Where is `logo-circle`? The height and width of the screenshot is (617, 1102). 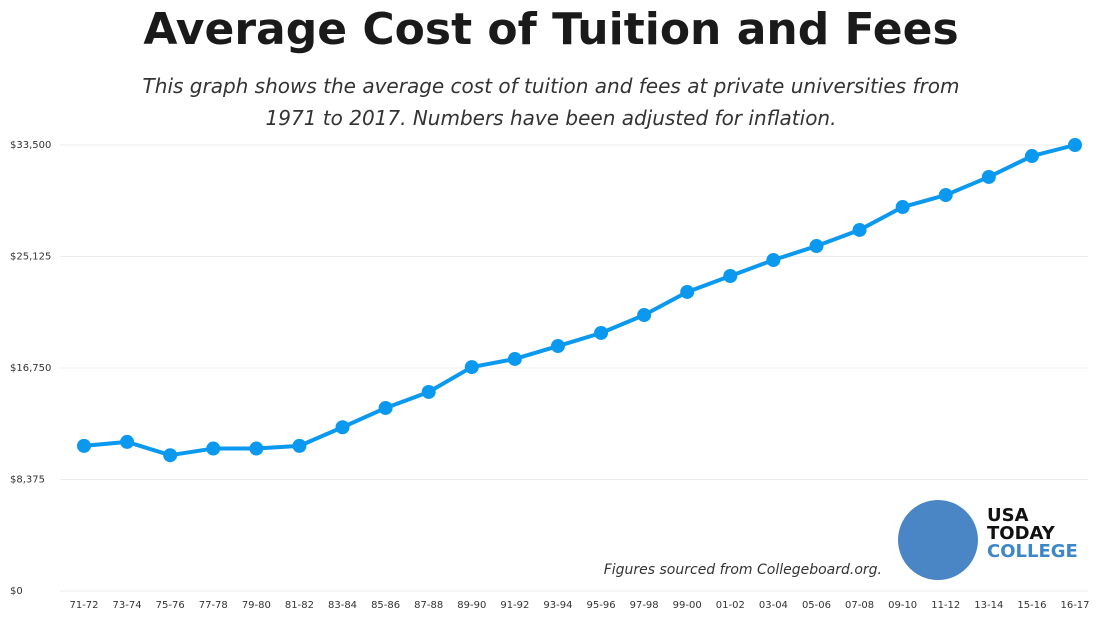
logo-circle is located at coordinates (938, 540).